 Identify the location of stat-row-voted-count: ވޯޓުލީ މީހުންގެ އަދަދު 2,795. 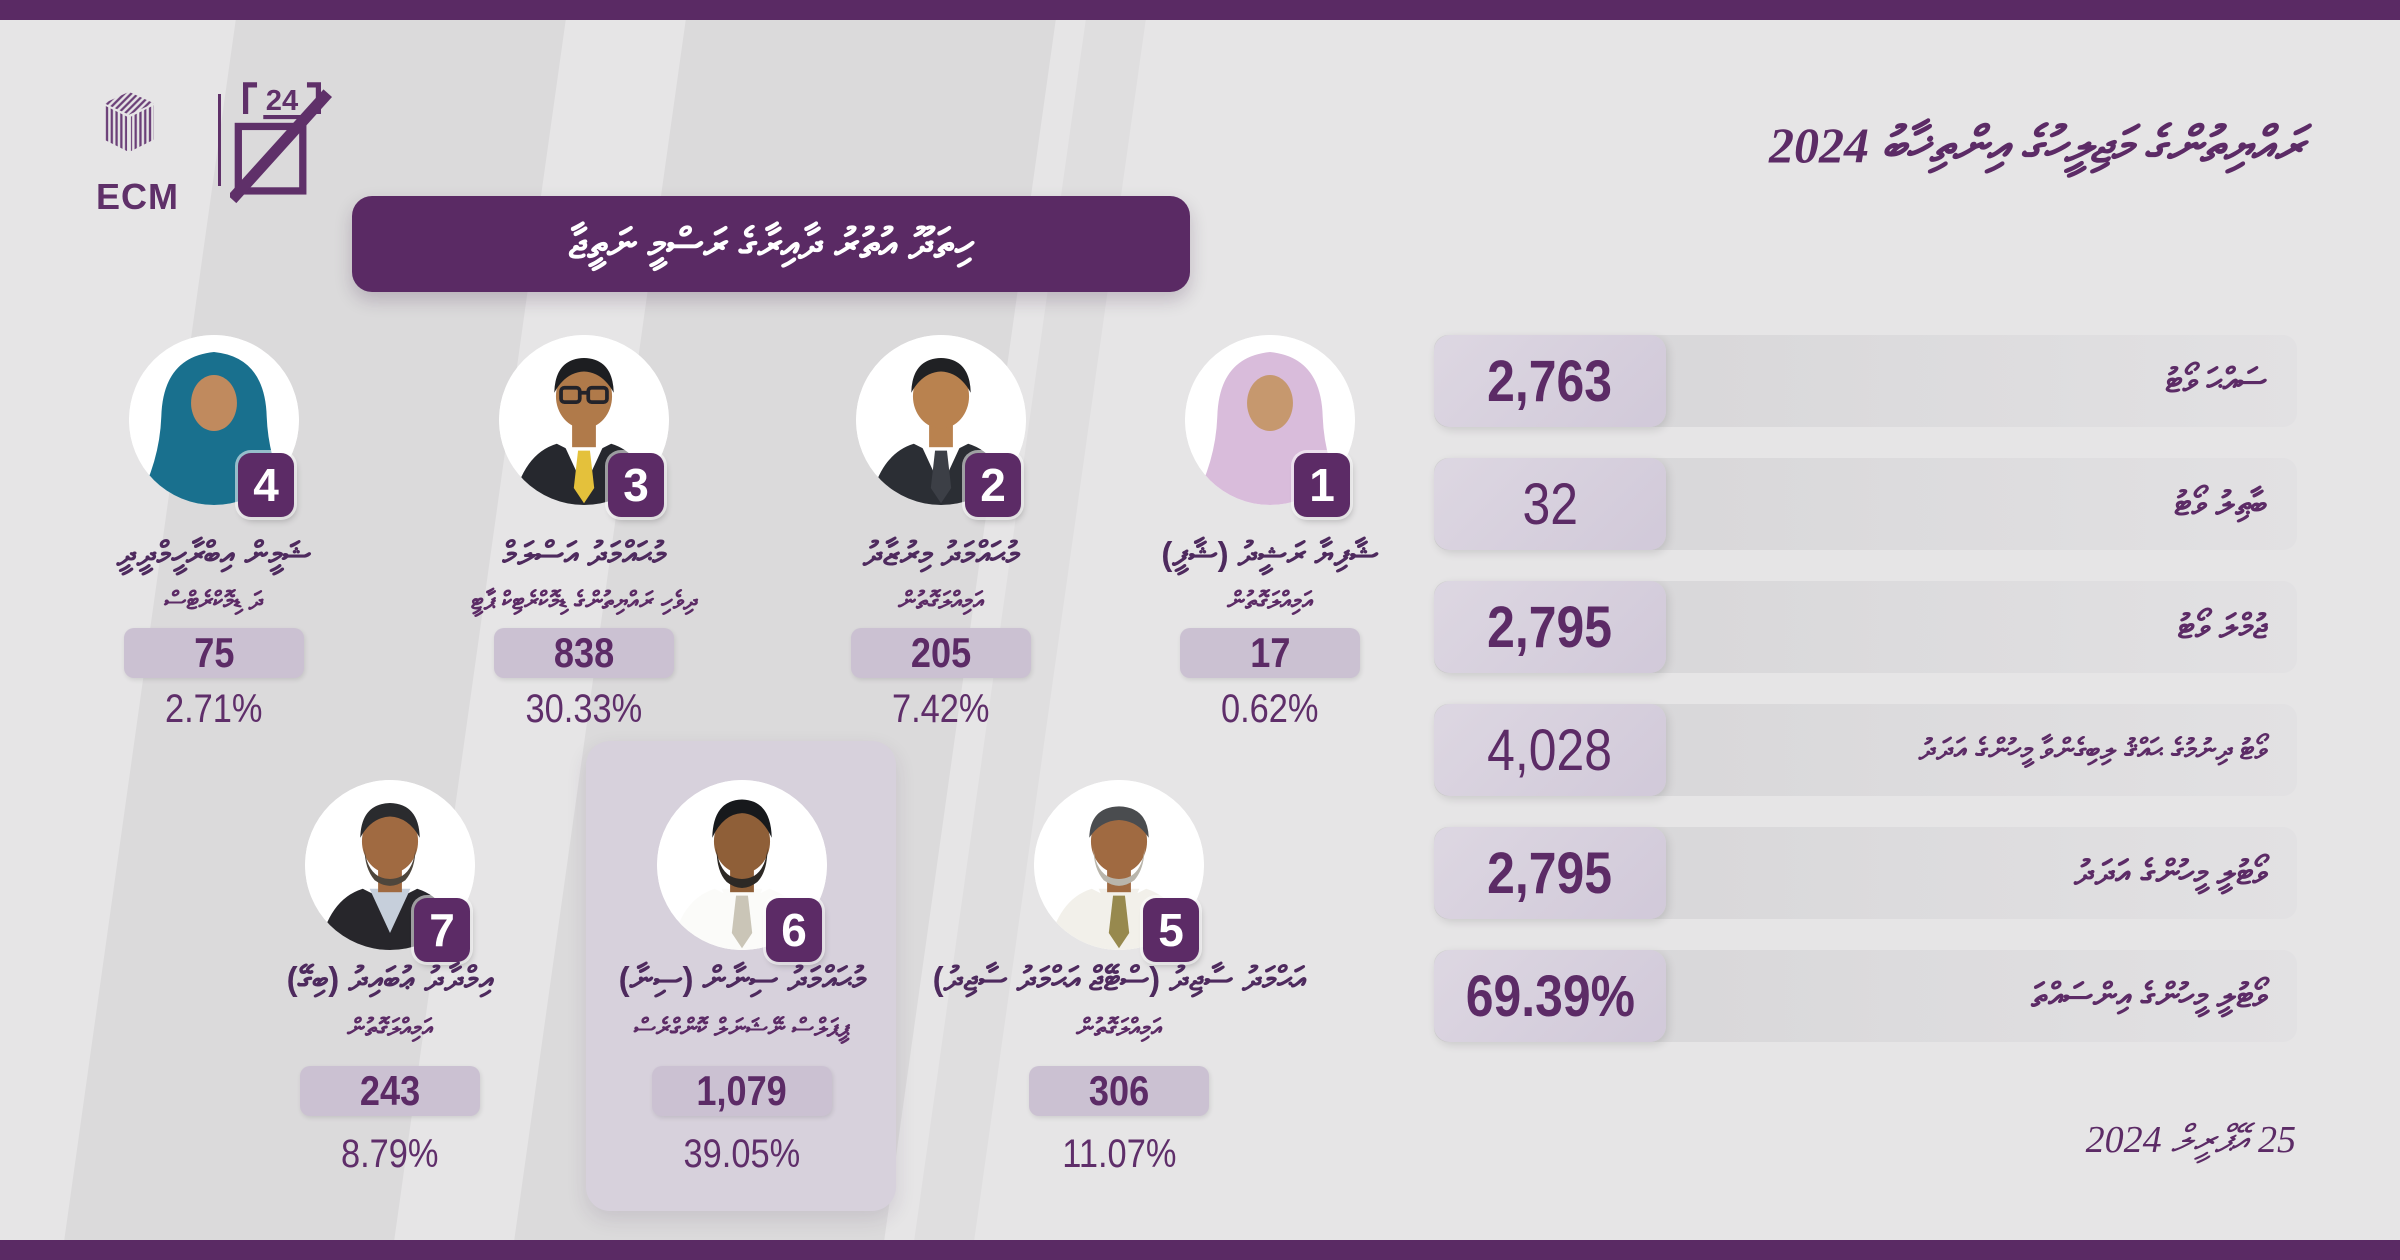
(1865, 873).